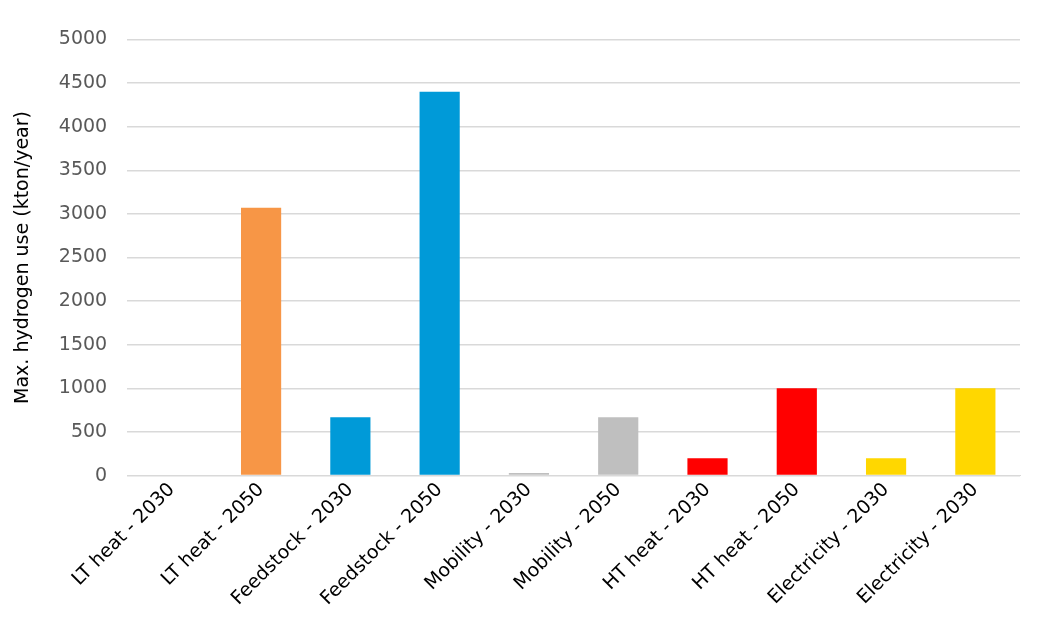  Describe the element at coordinates (83, 37) in the screenshot. I see `y-tick-label: 5000` at that location.